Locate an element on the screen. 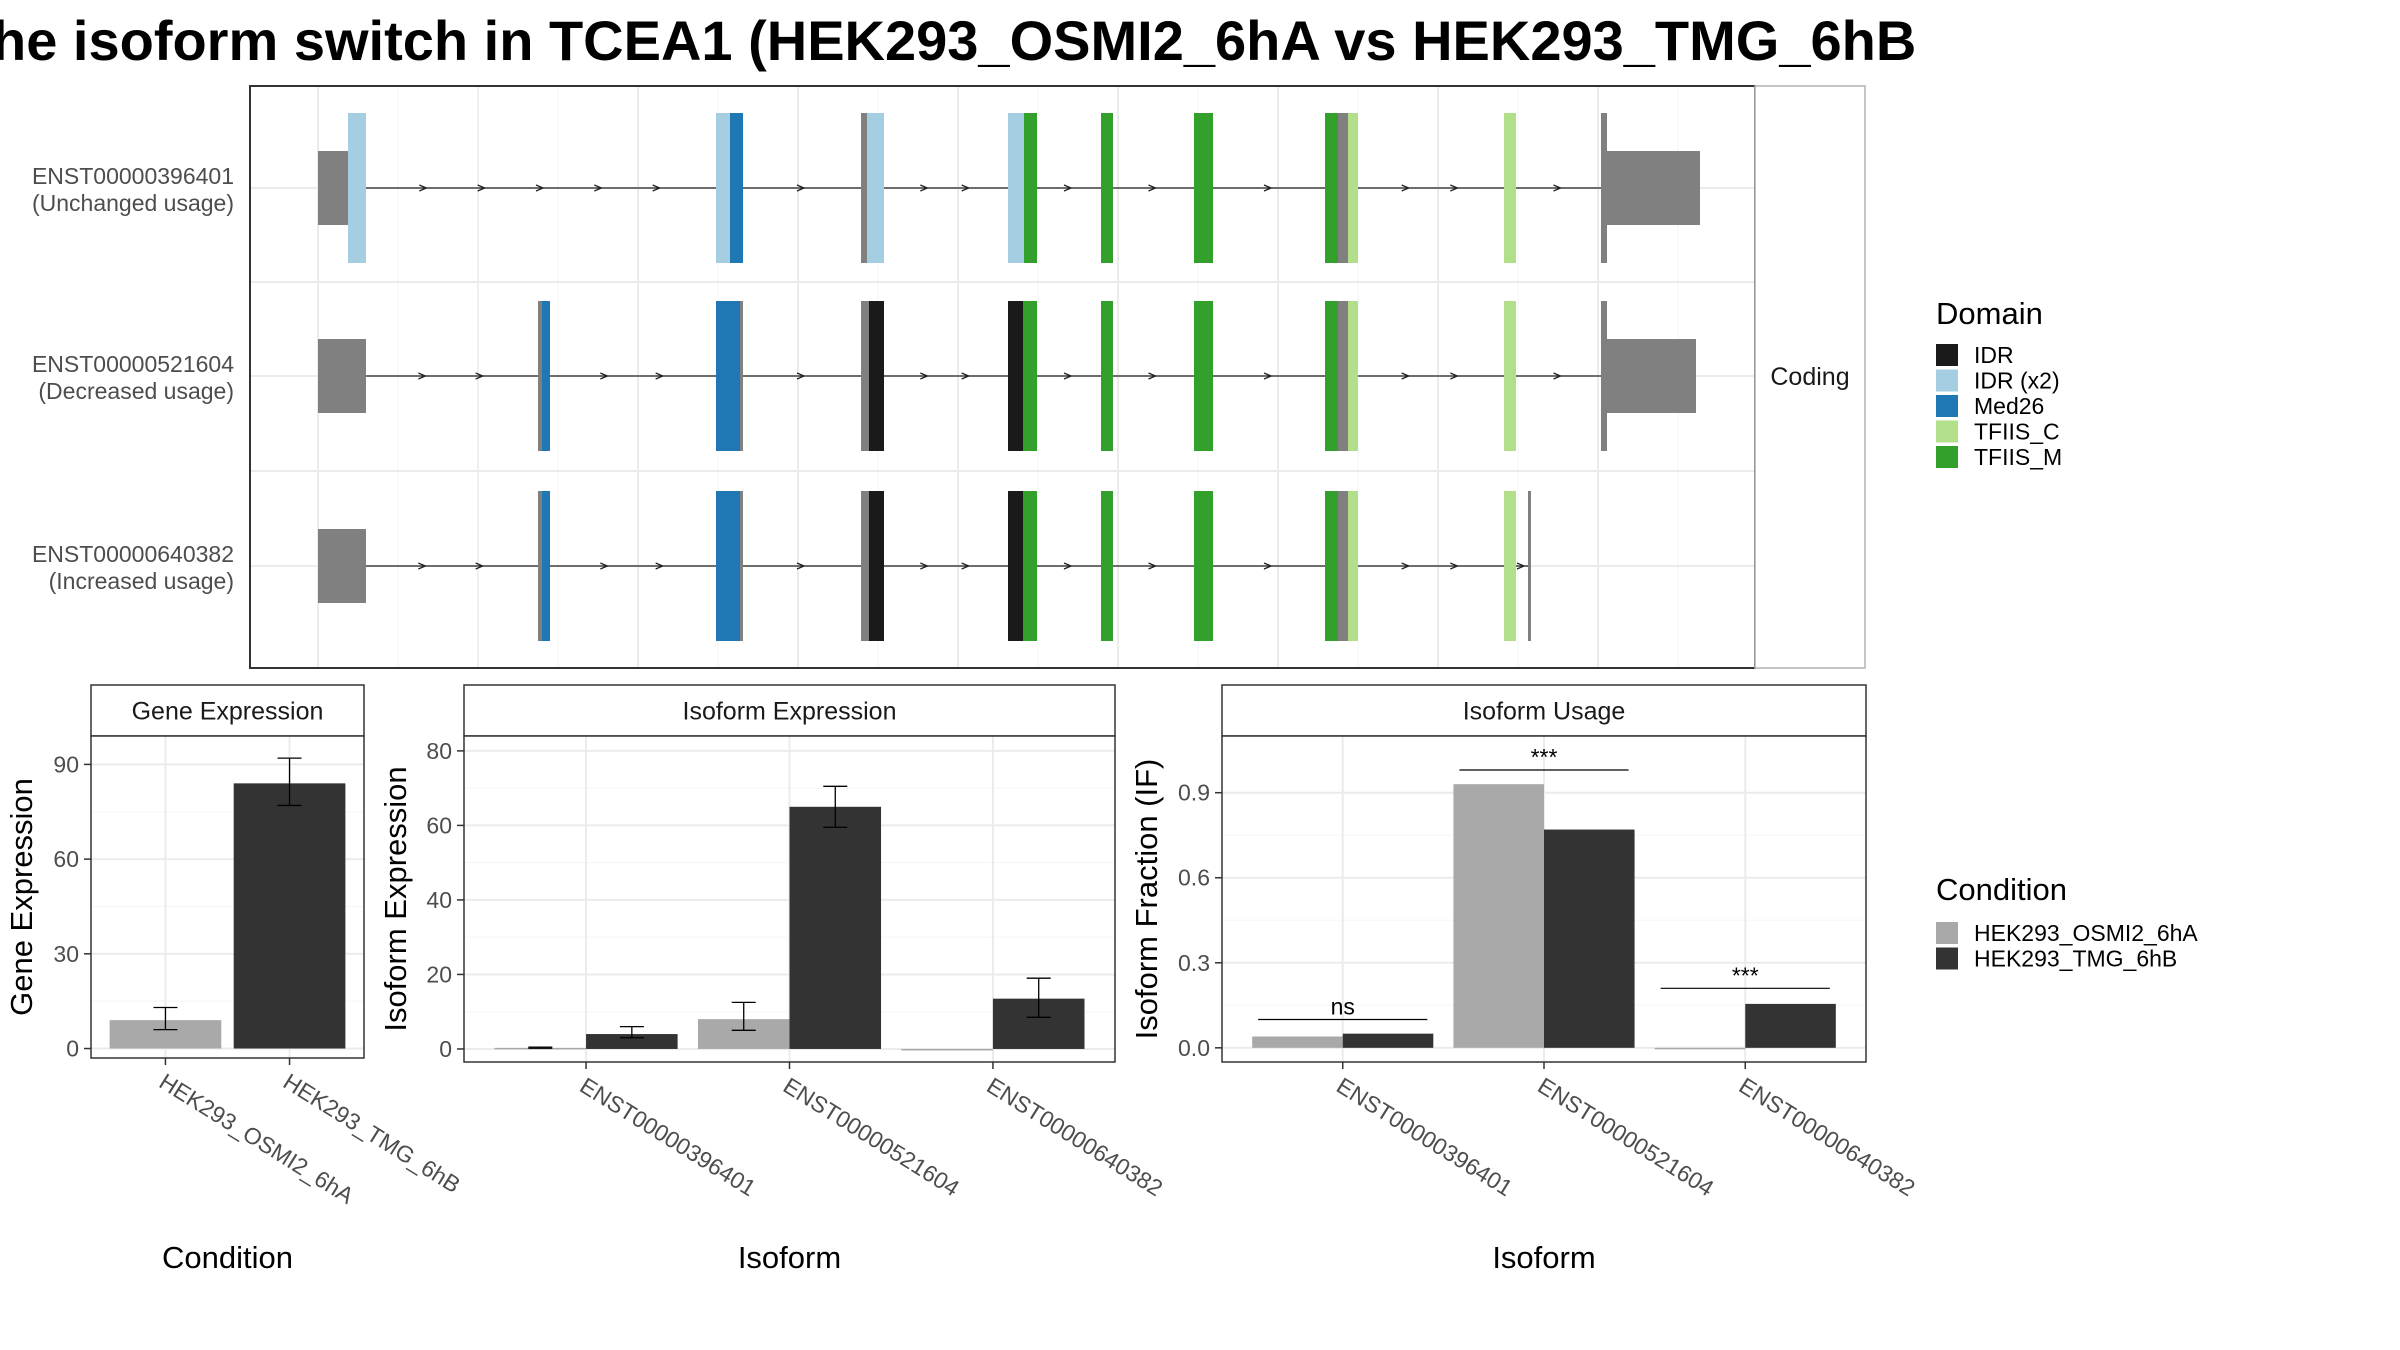 The width and height of the screenshot is (2400, 1350). isoform-usage-label: (Decreased usage) is located at coordinates (136, 391).